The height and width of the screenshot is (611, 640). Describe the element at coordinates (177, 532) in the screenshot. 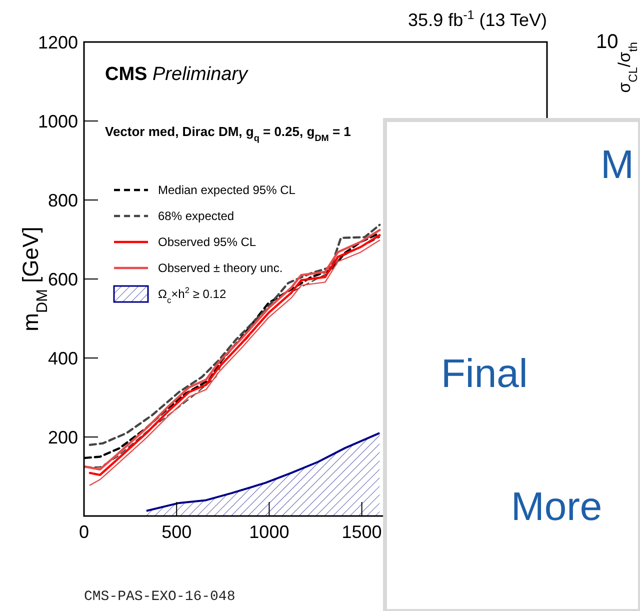

I see `x-tick-label: 500` at that location.